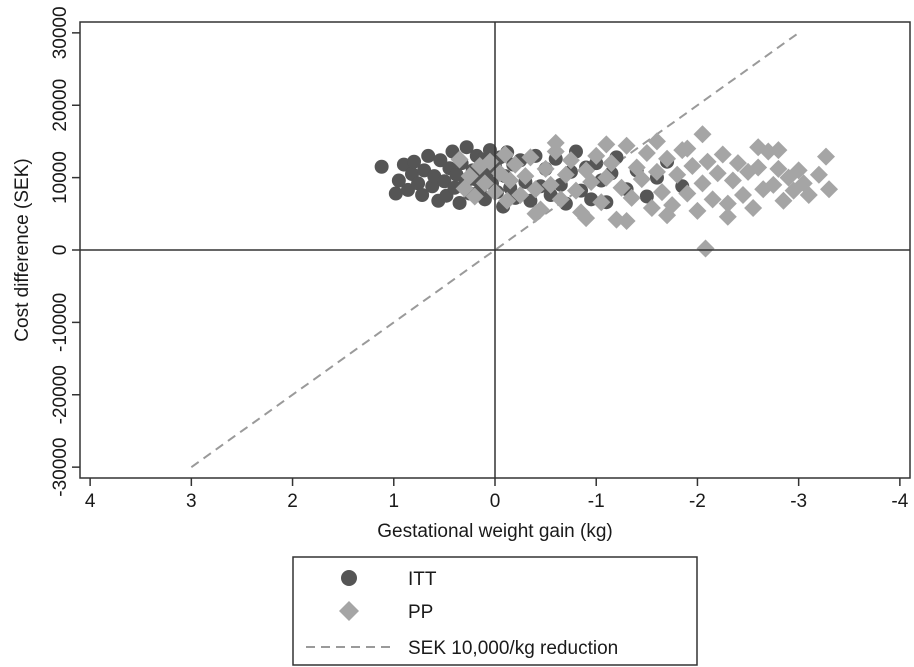 The height and width of the screenshot is (667, 914). I want to click on x-axis-title: Gestational weight gain (kg), so click(495, 531).